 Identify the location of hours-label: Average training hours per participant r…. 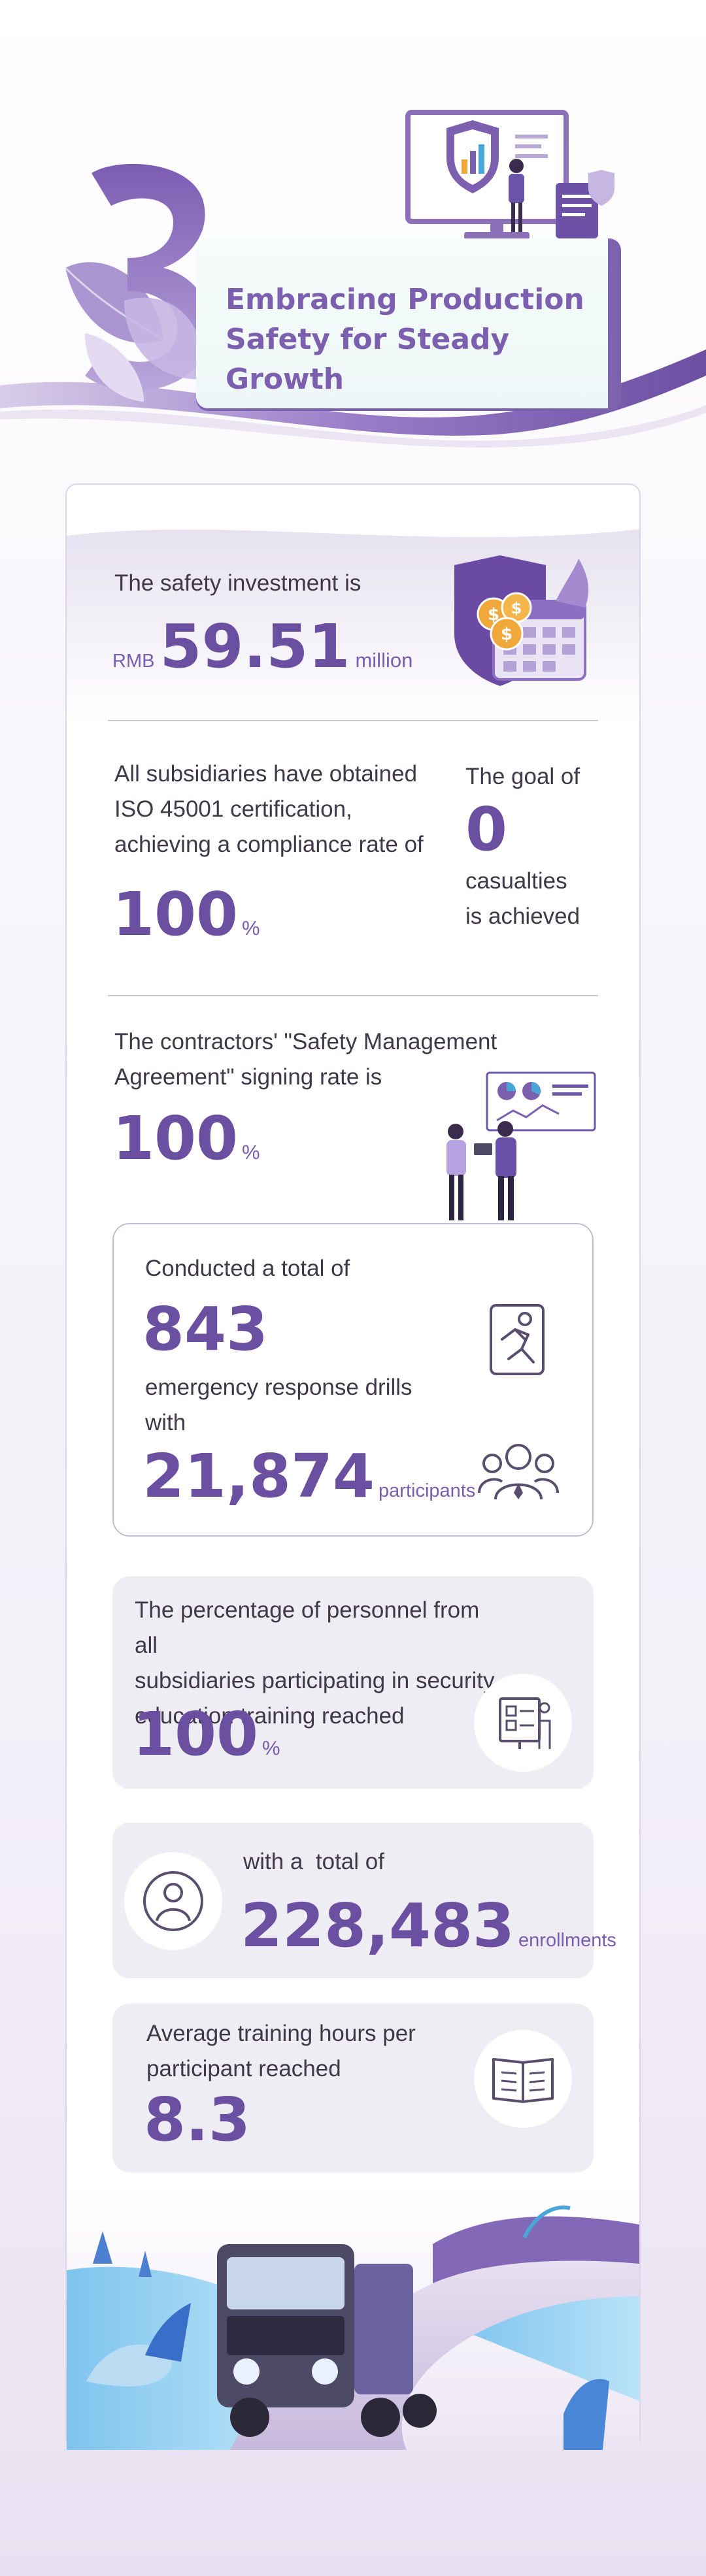
(281, 2051).